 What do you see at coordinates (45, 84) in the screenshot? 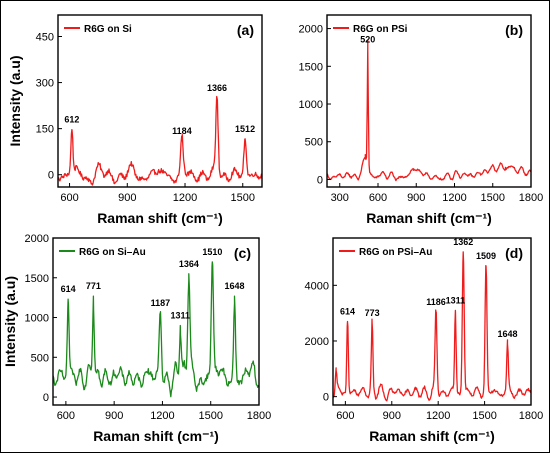
I see `y-tick-label: 300` at bounding box center [45, 84].